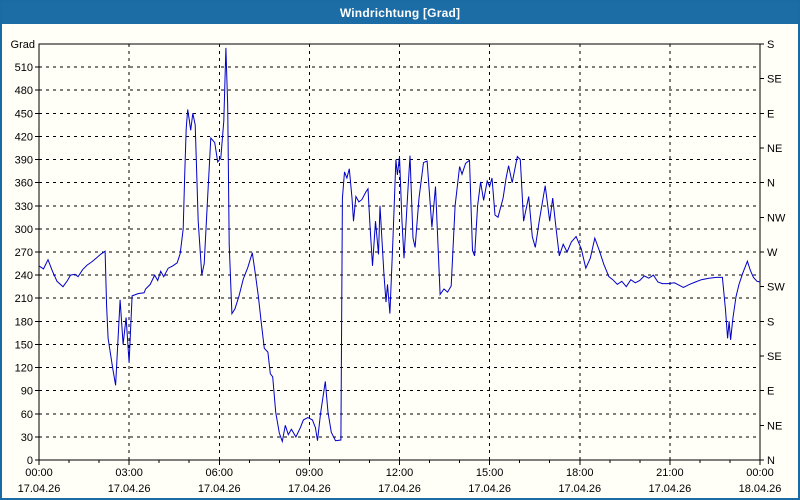 This screenshot has width=800, height=500. Describe the element at coordinates (24, 161) in the screenshot. I see `y-tick-label: 390` at that location.